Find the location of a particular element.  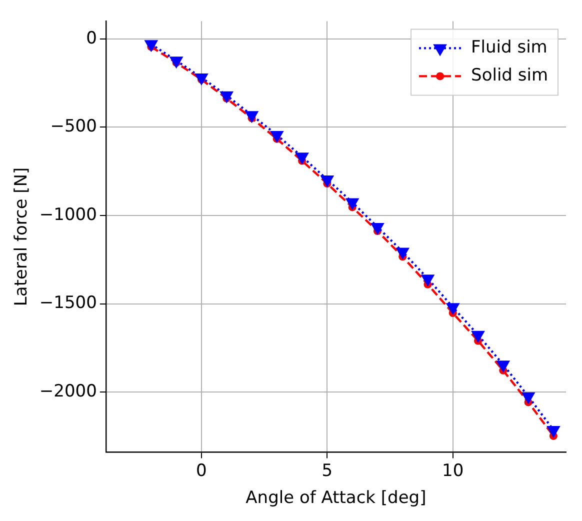

x-axis-title: Angle of Attack [deg] is located at coordinates (336, 498).